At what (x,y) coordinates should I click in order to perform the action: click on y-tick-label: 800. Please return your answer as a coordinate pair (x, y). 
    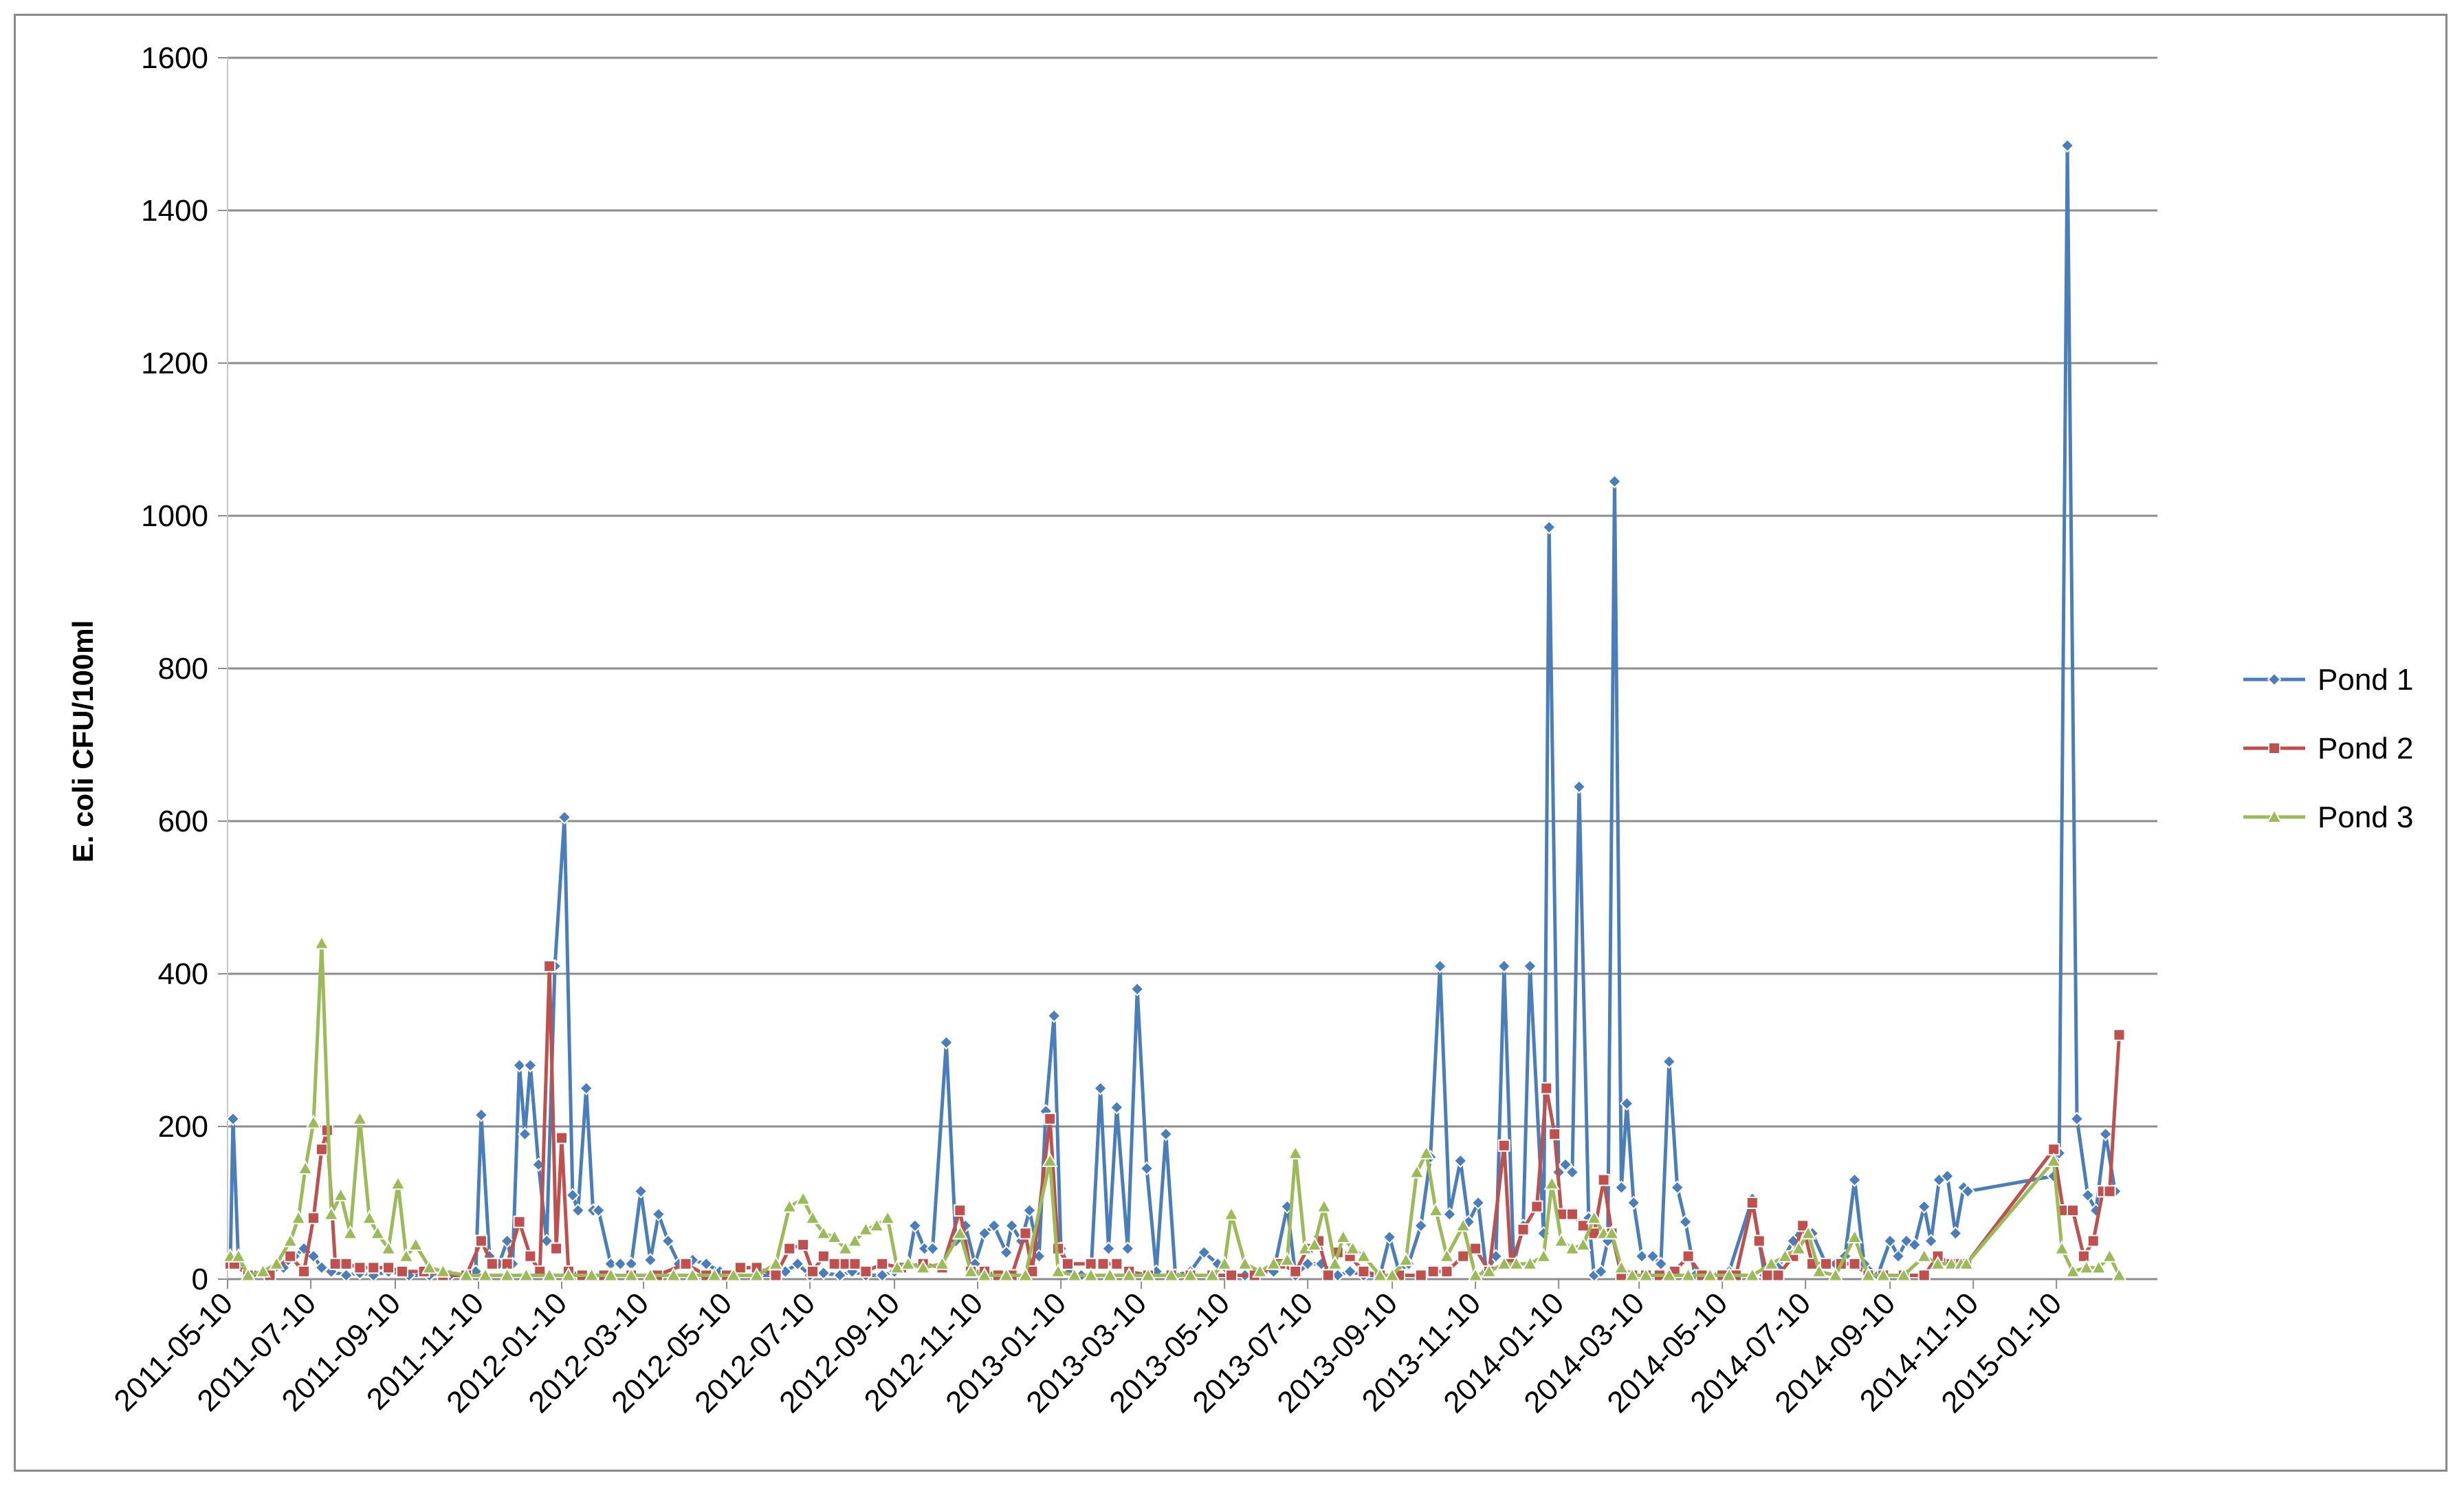
    Looking at the image, I should click on (183, 669).